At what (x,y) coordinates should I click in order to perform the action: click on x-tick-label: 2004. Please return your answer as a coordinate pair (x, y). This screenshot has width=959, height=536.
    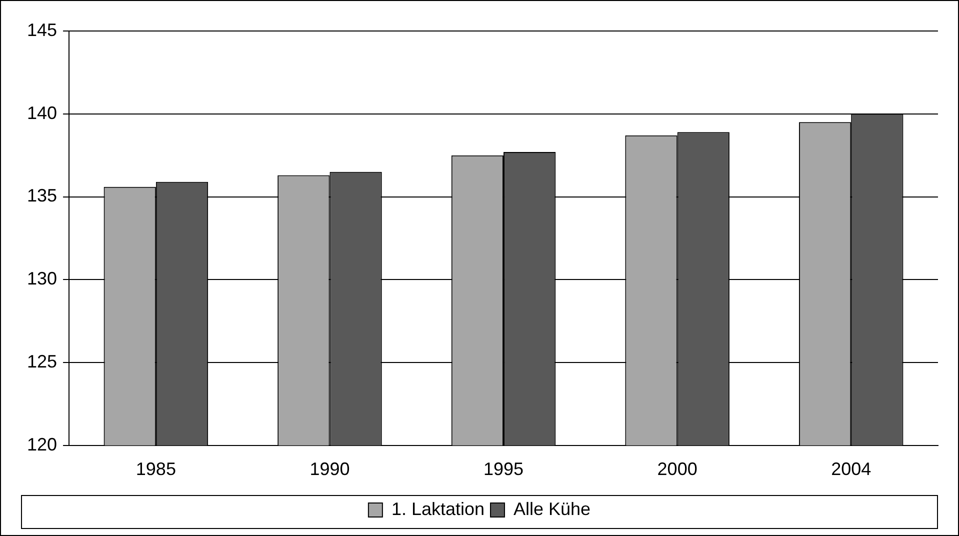
    Looking at the image, I should click on (851, 469).